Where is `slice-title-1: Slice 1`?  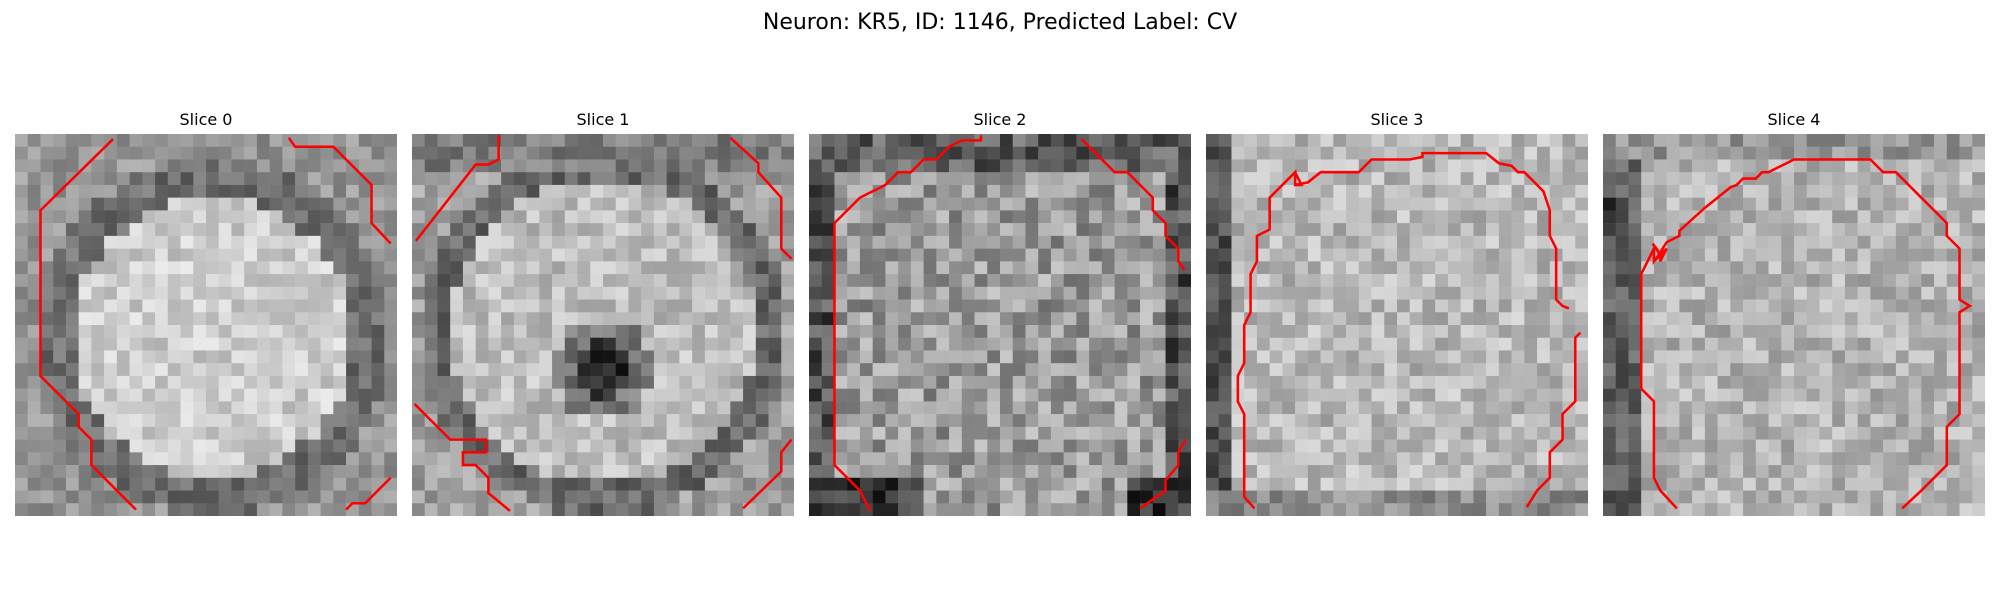
slice-title-1: Slice 1 is located at coordinates (603, 119).